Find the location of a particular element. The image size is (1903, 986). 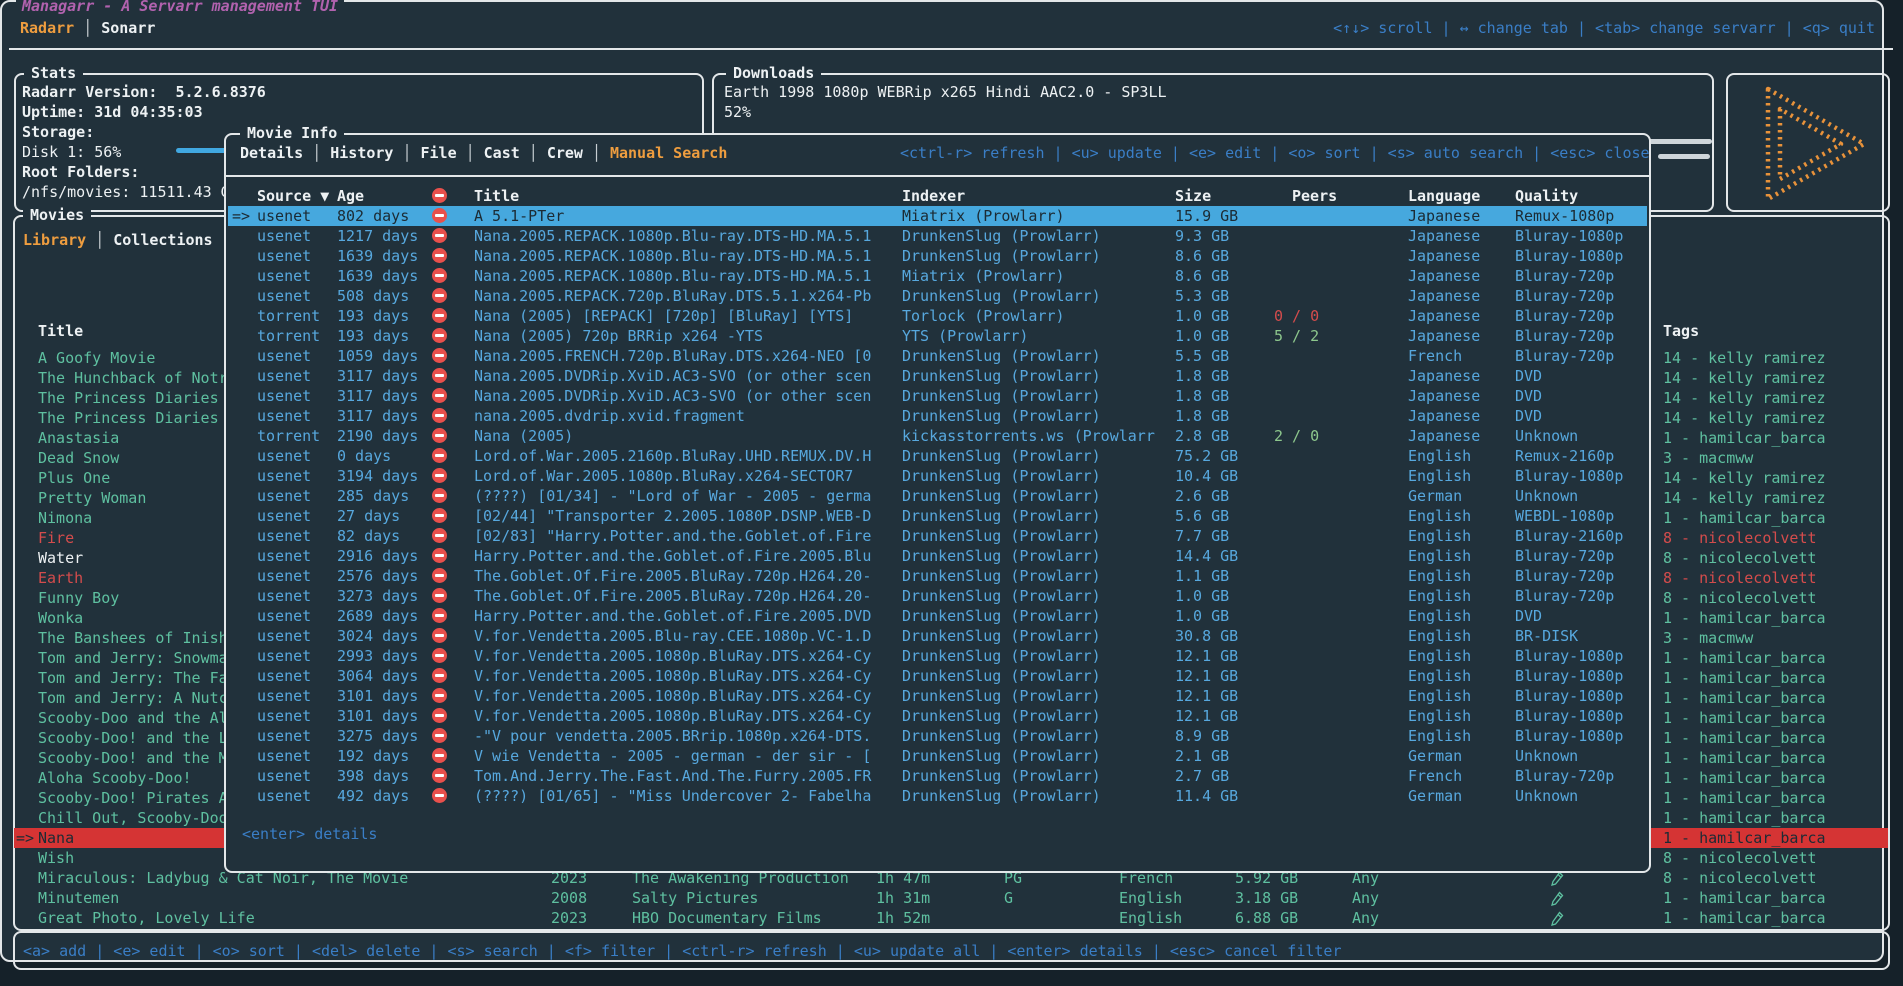

library-row: Chill Out, Scooby-Doo 1 - hamilcar_barca is located at coordinates (951, 818).